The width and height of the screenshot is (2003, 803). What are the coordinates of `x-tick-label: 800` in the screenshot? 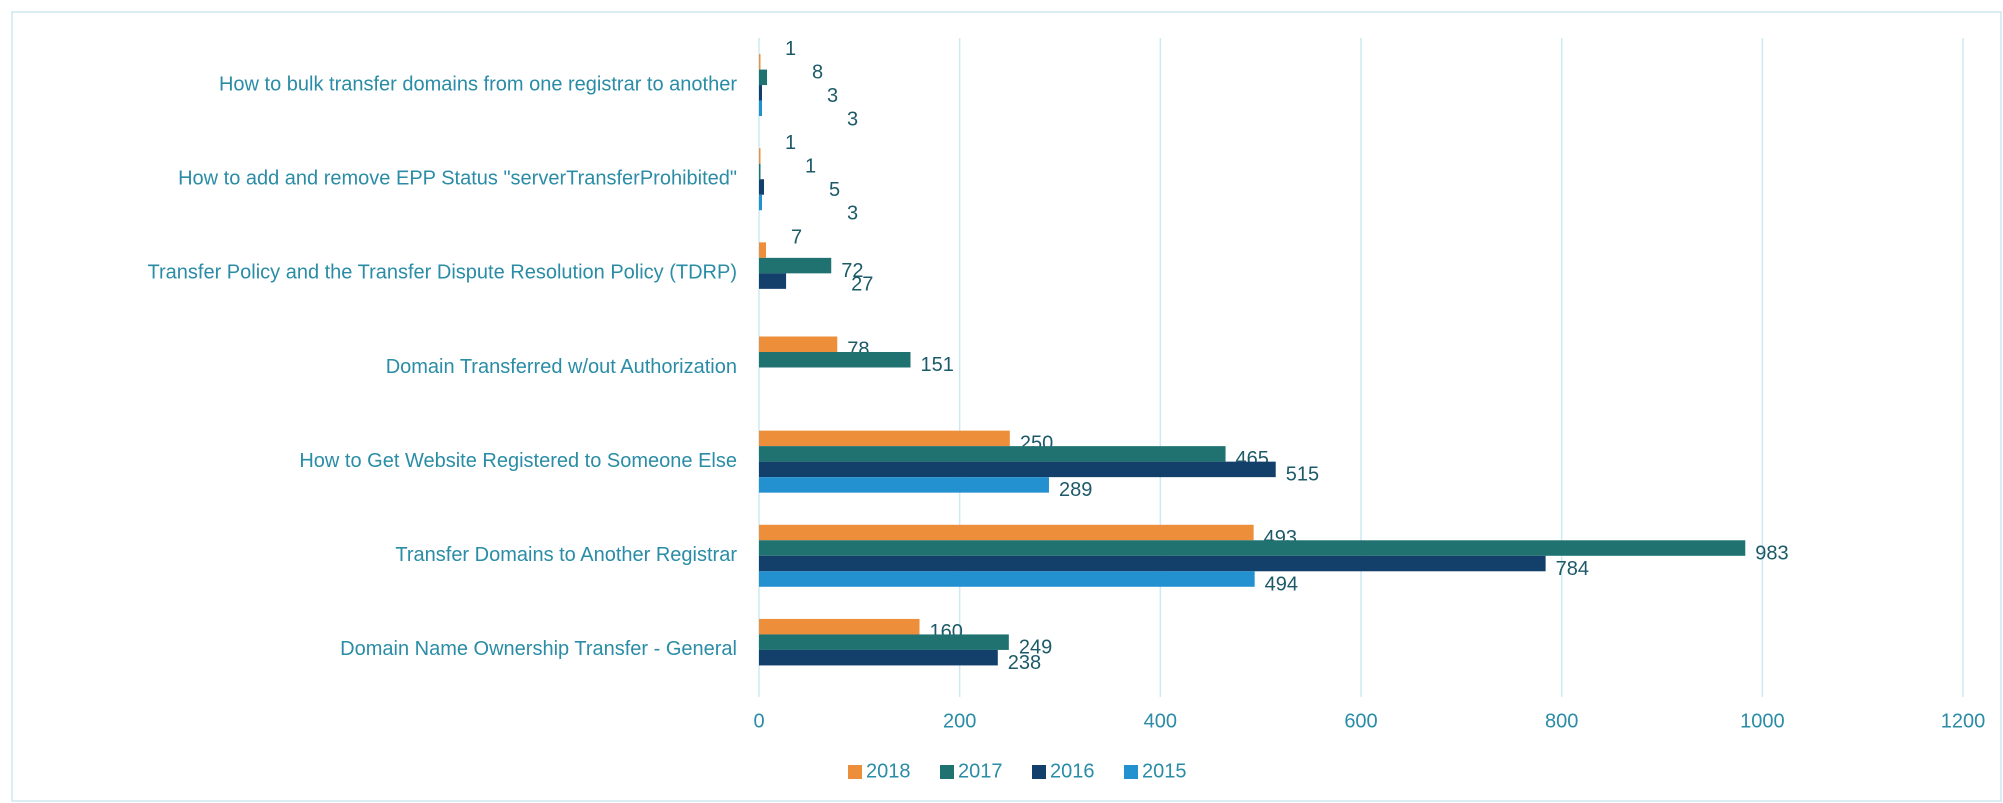 It's located at (1561, 721).